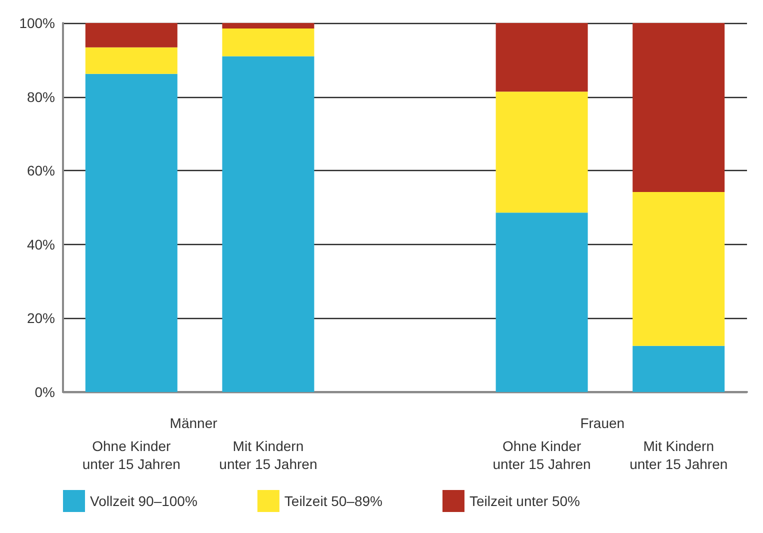 This screenshot has width=763, height=533. I want to click on text: Frauen, so click(602, 423).